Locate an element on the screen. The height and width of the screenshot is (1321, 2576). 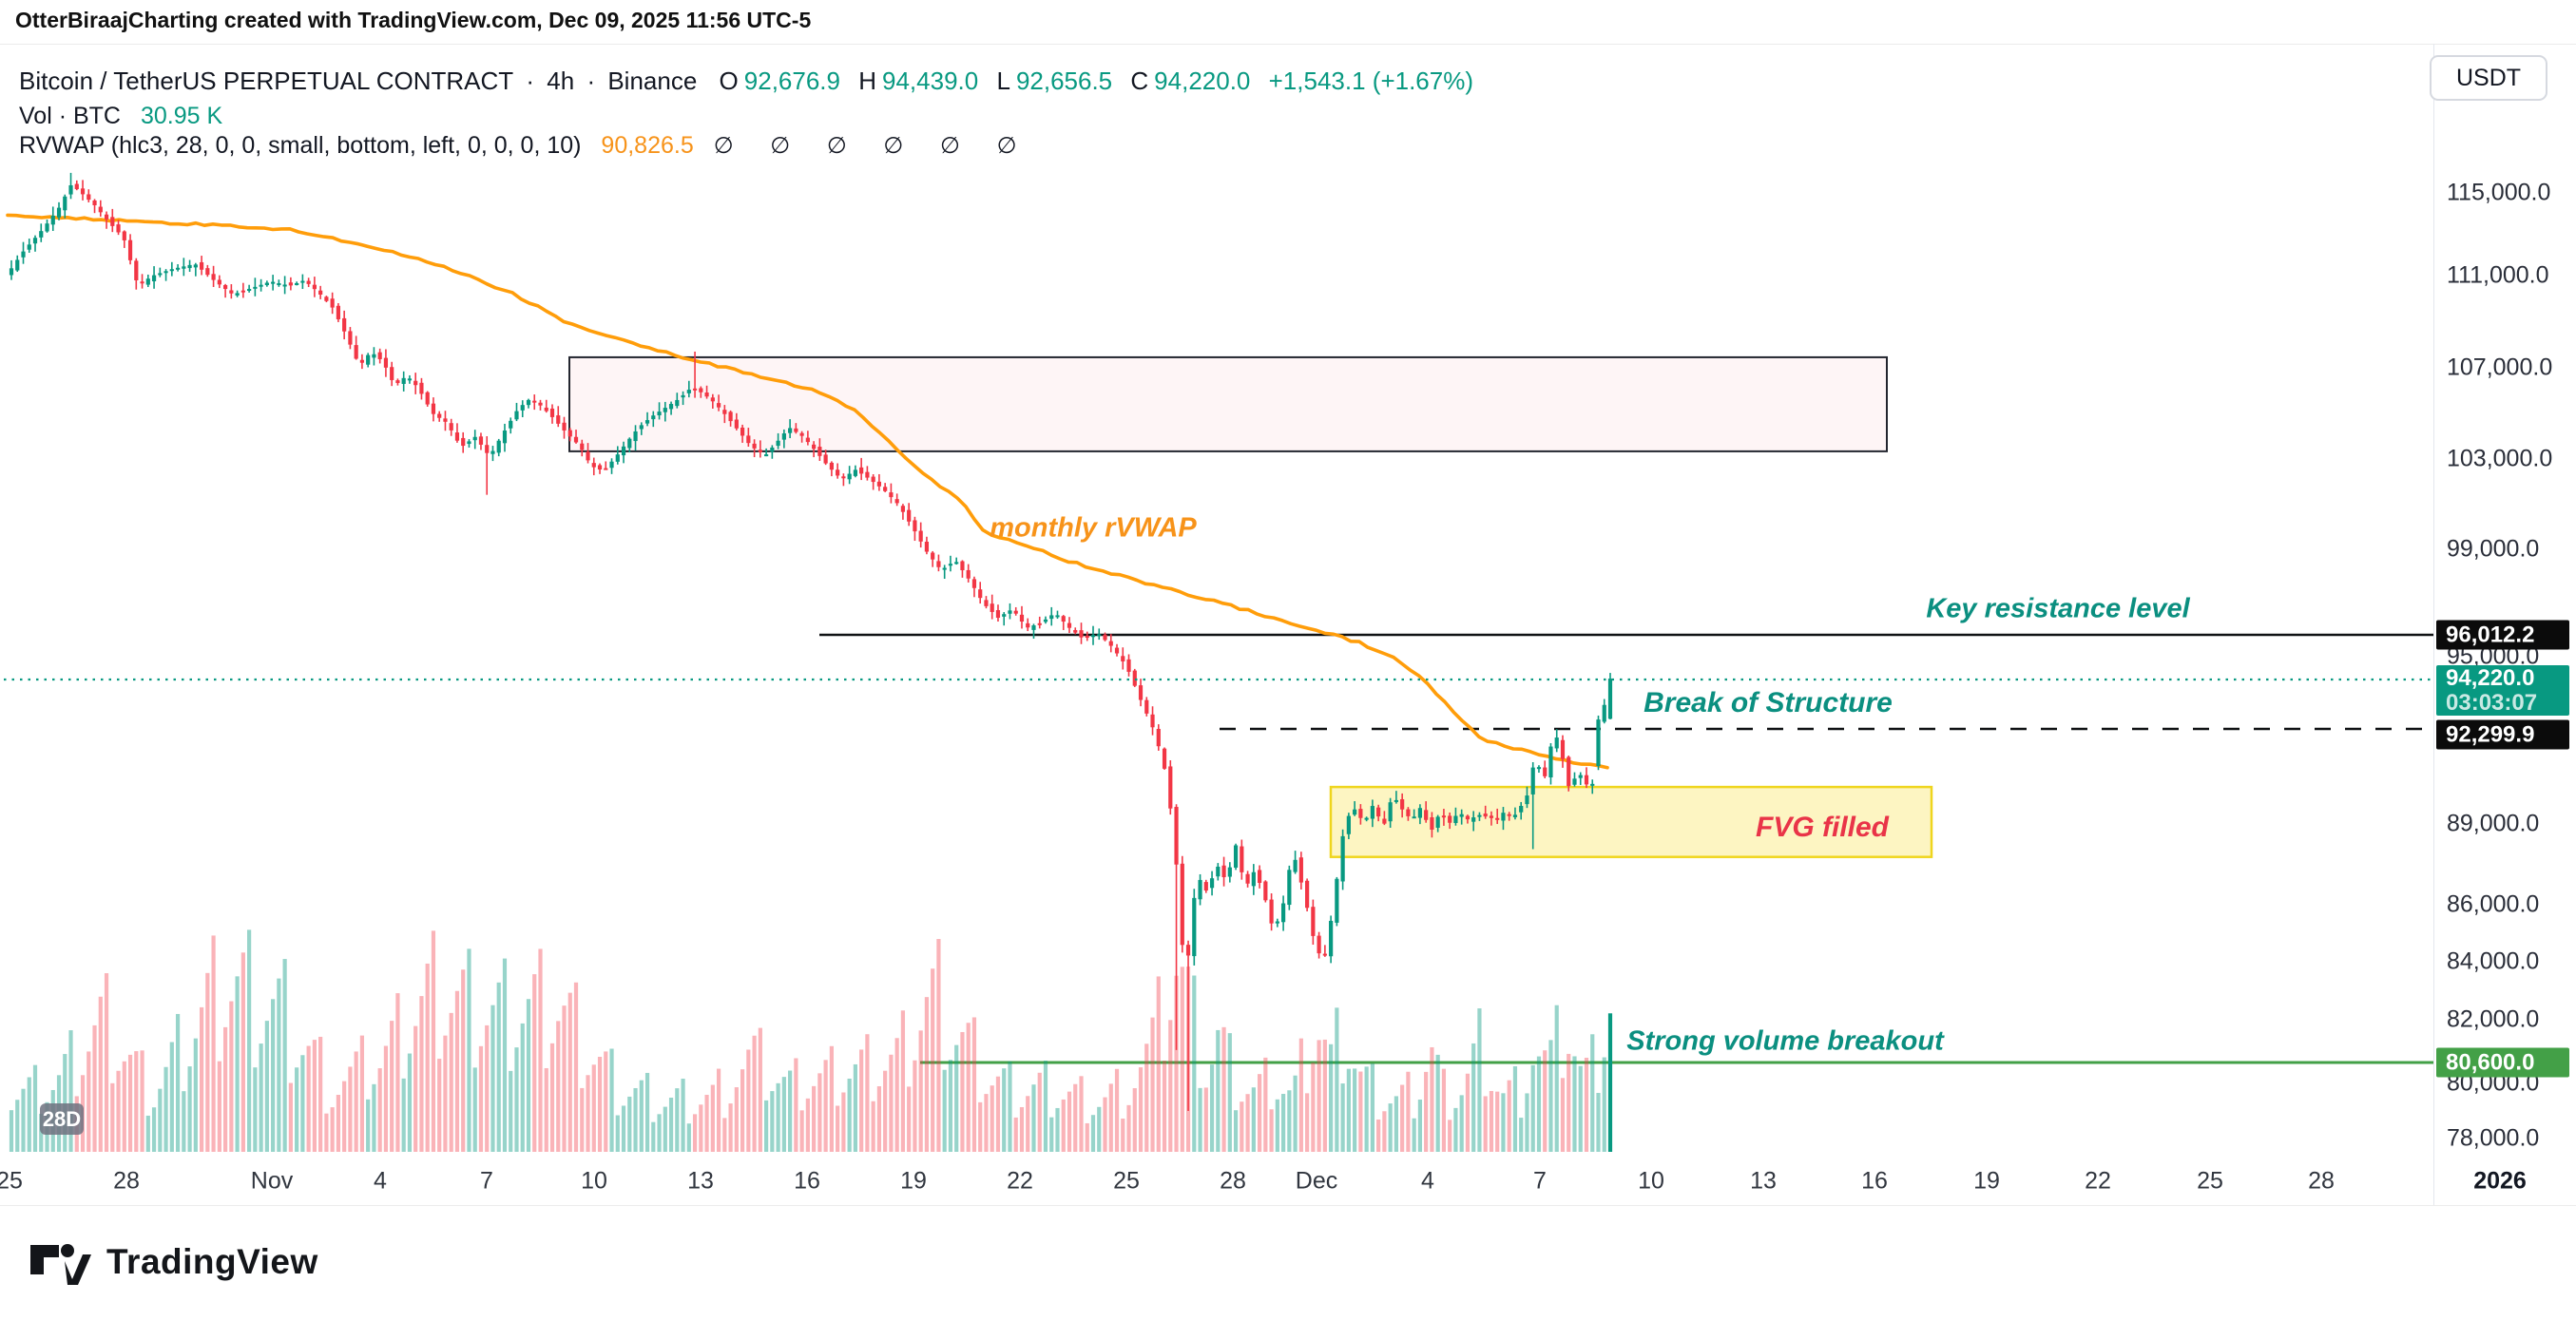
volume-legend: Vol · BTC 30.95 K is located at coordinates (121, 116).